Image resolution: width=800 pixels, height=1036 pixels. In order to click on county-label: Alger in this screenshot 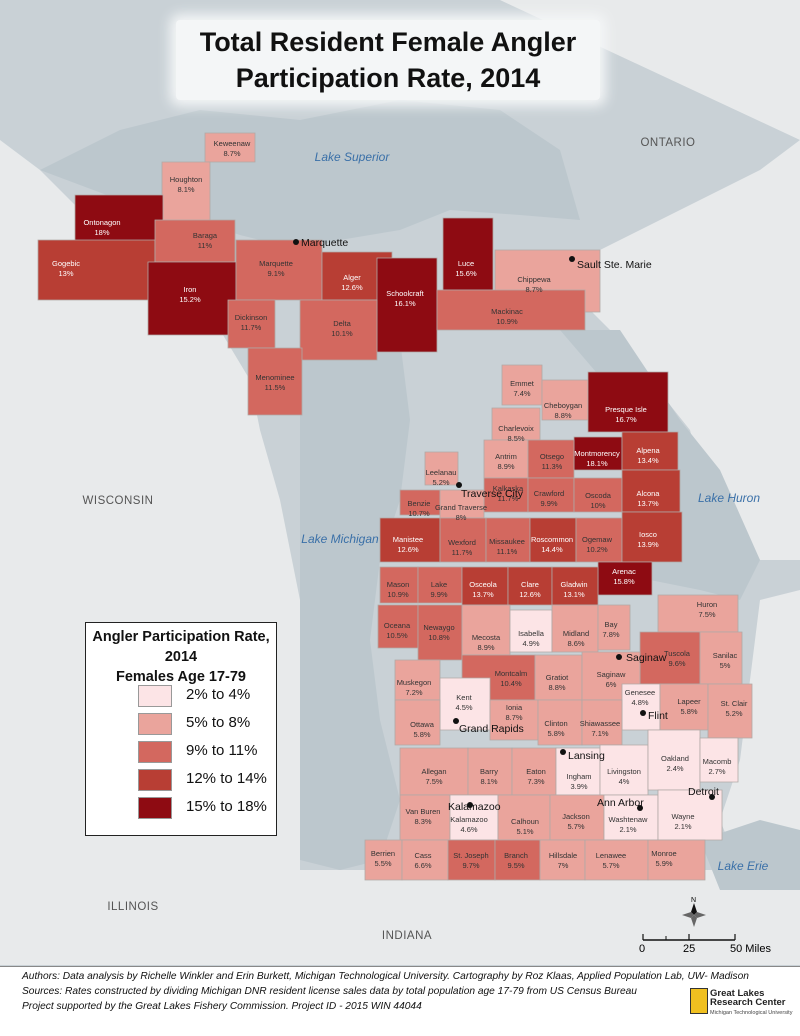, I will do `click(352, 277)`.